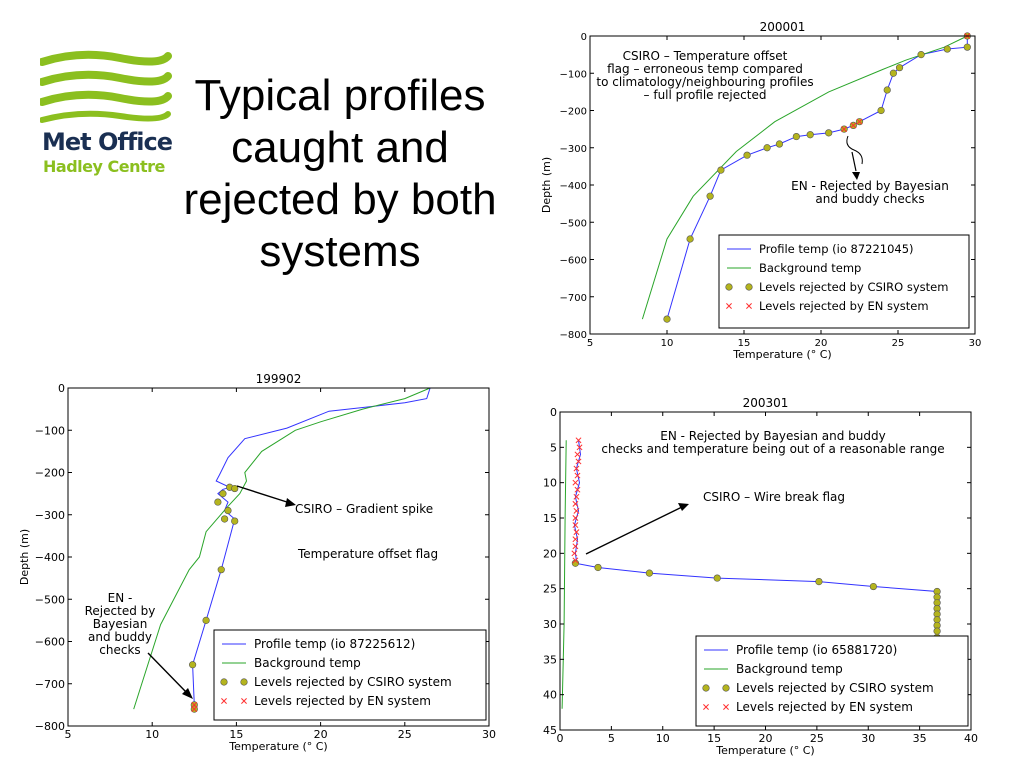 The image size is (1024, 768). What do you see at coordinates (920, 738) in the screenshot?
I see `x-tick-label: 35` at bounding box center [920, 738].